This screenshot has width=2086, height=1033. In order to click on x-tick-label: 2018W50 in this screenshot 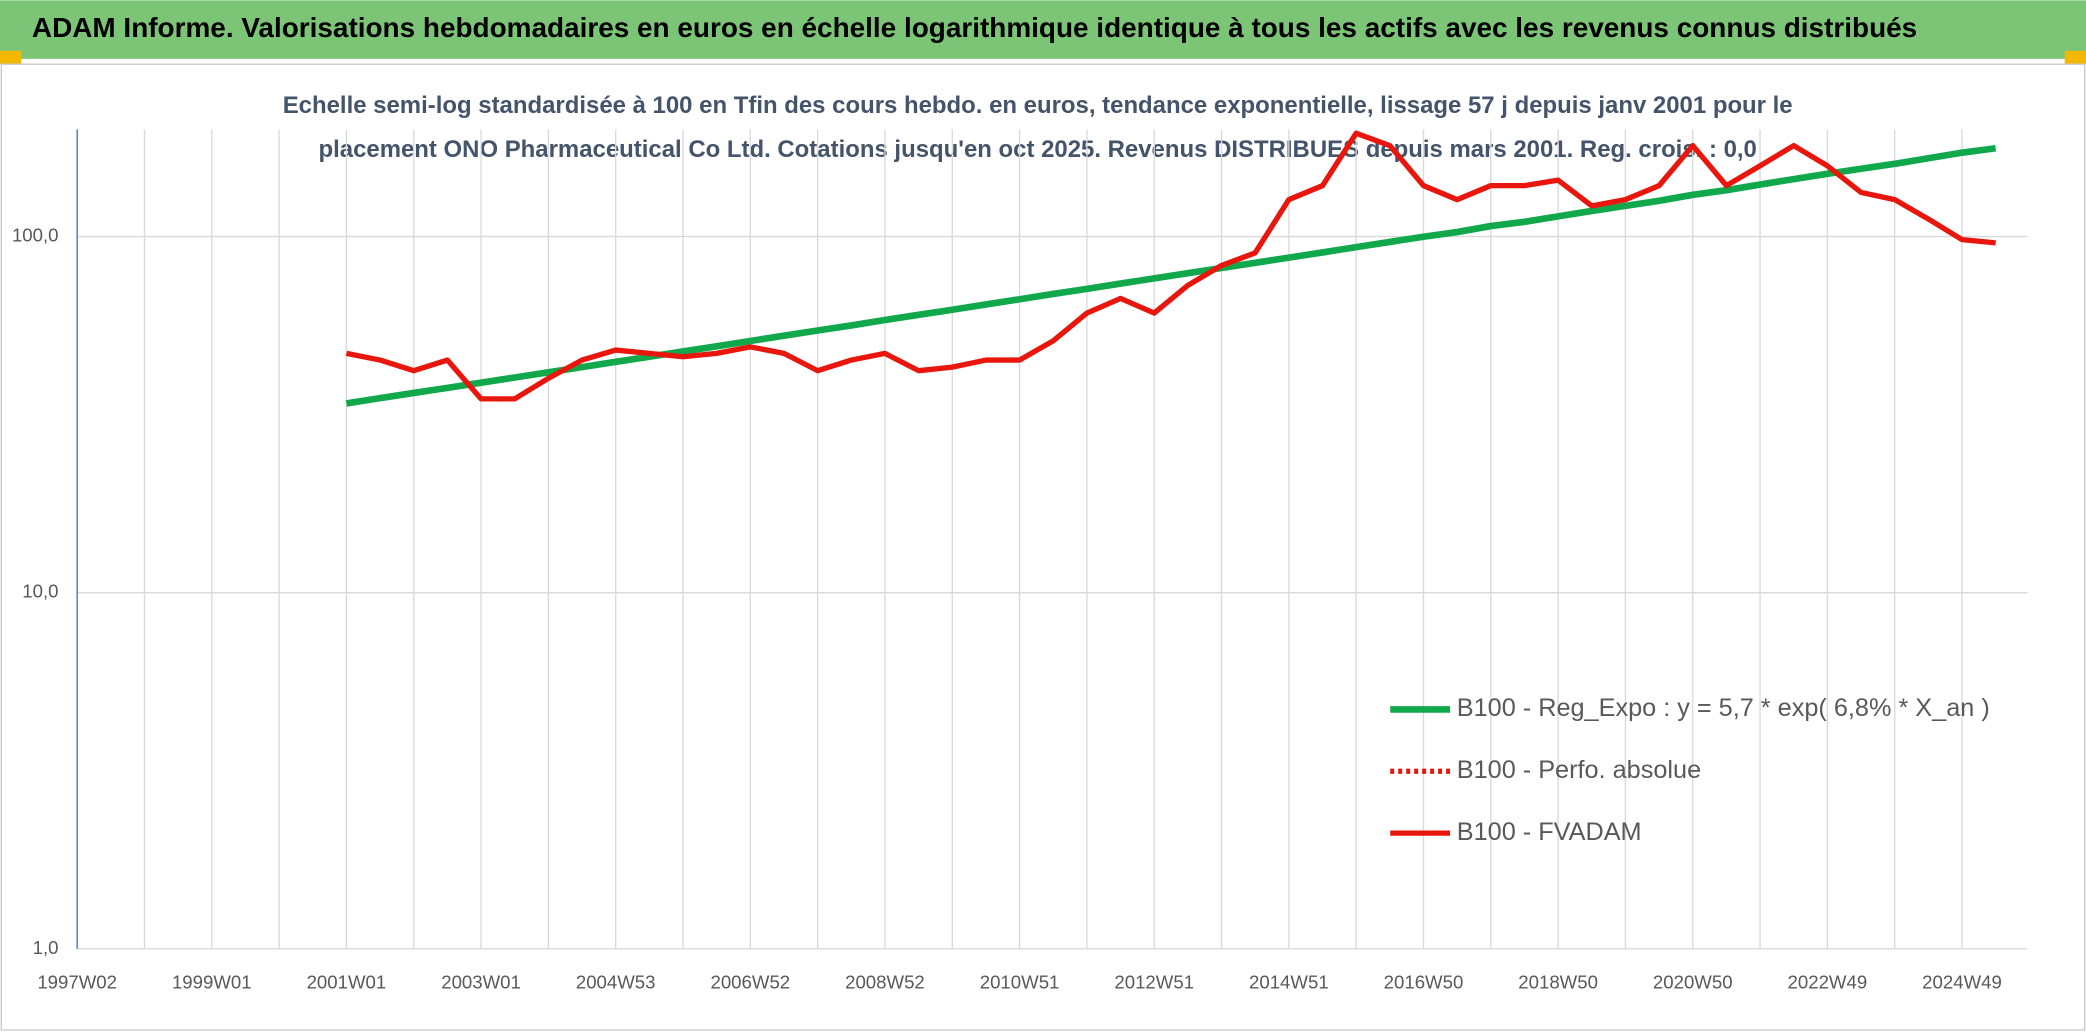, I will do `click(1558, 981)`.